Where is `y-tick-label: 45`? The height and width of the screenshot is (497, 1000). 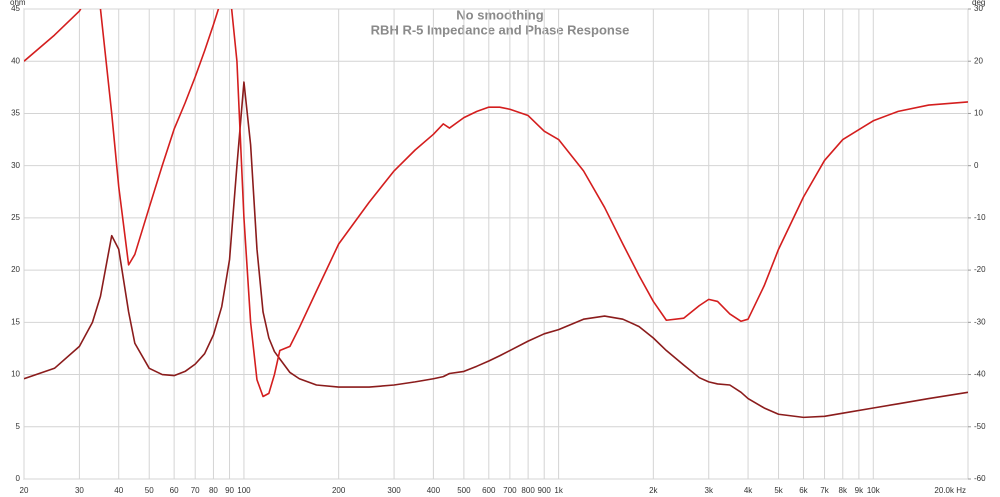
y-tick-label: 45 is located at coordinates (15, 8).